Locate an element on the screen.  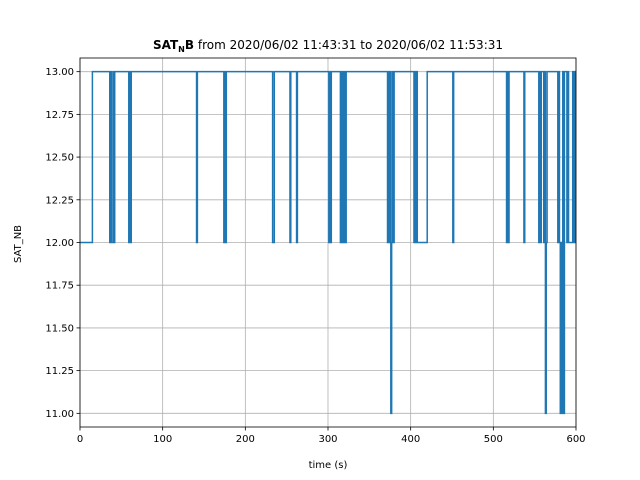
y-tick-label: 12.00 is located at coordinates (59, 243).